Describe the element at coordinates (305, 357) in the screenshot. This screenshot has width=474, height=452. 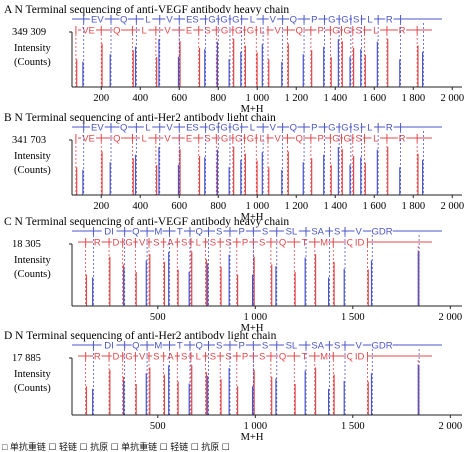
I see `bottom-sequence-label: T` at that location.